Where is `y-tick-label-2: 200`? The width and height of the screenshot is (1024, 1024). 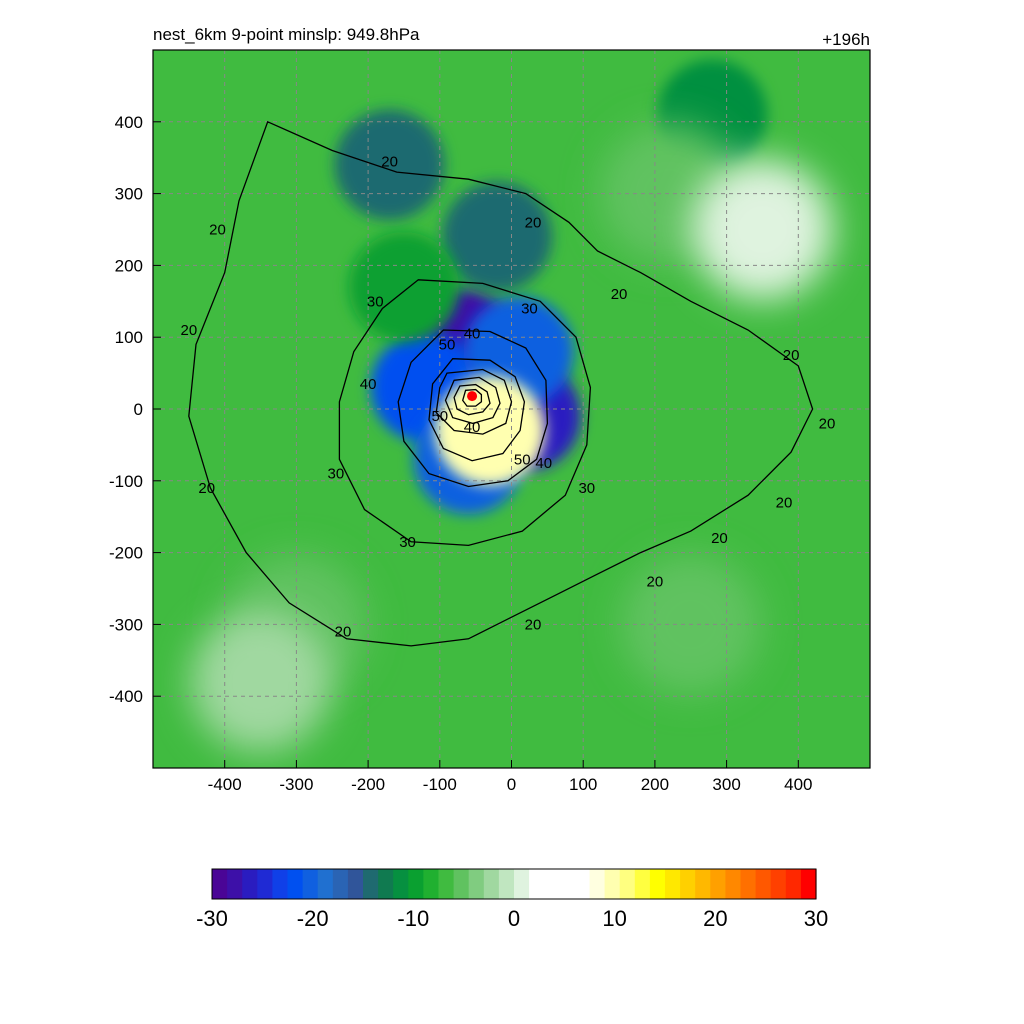
y-tick-label-2: 200 is located at coordinates (129, 265).